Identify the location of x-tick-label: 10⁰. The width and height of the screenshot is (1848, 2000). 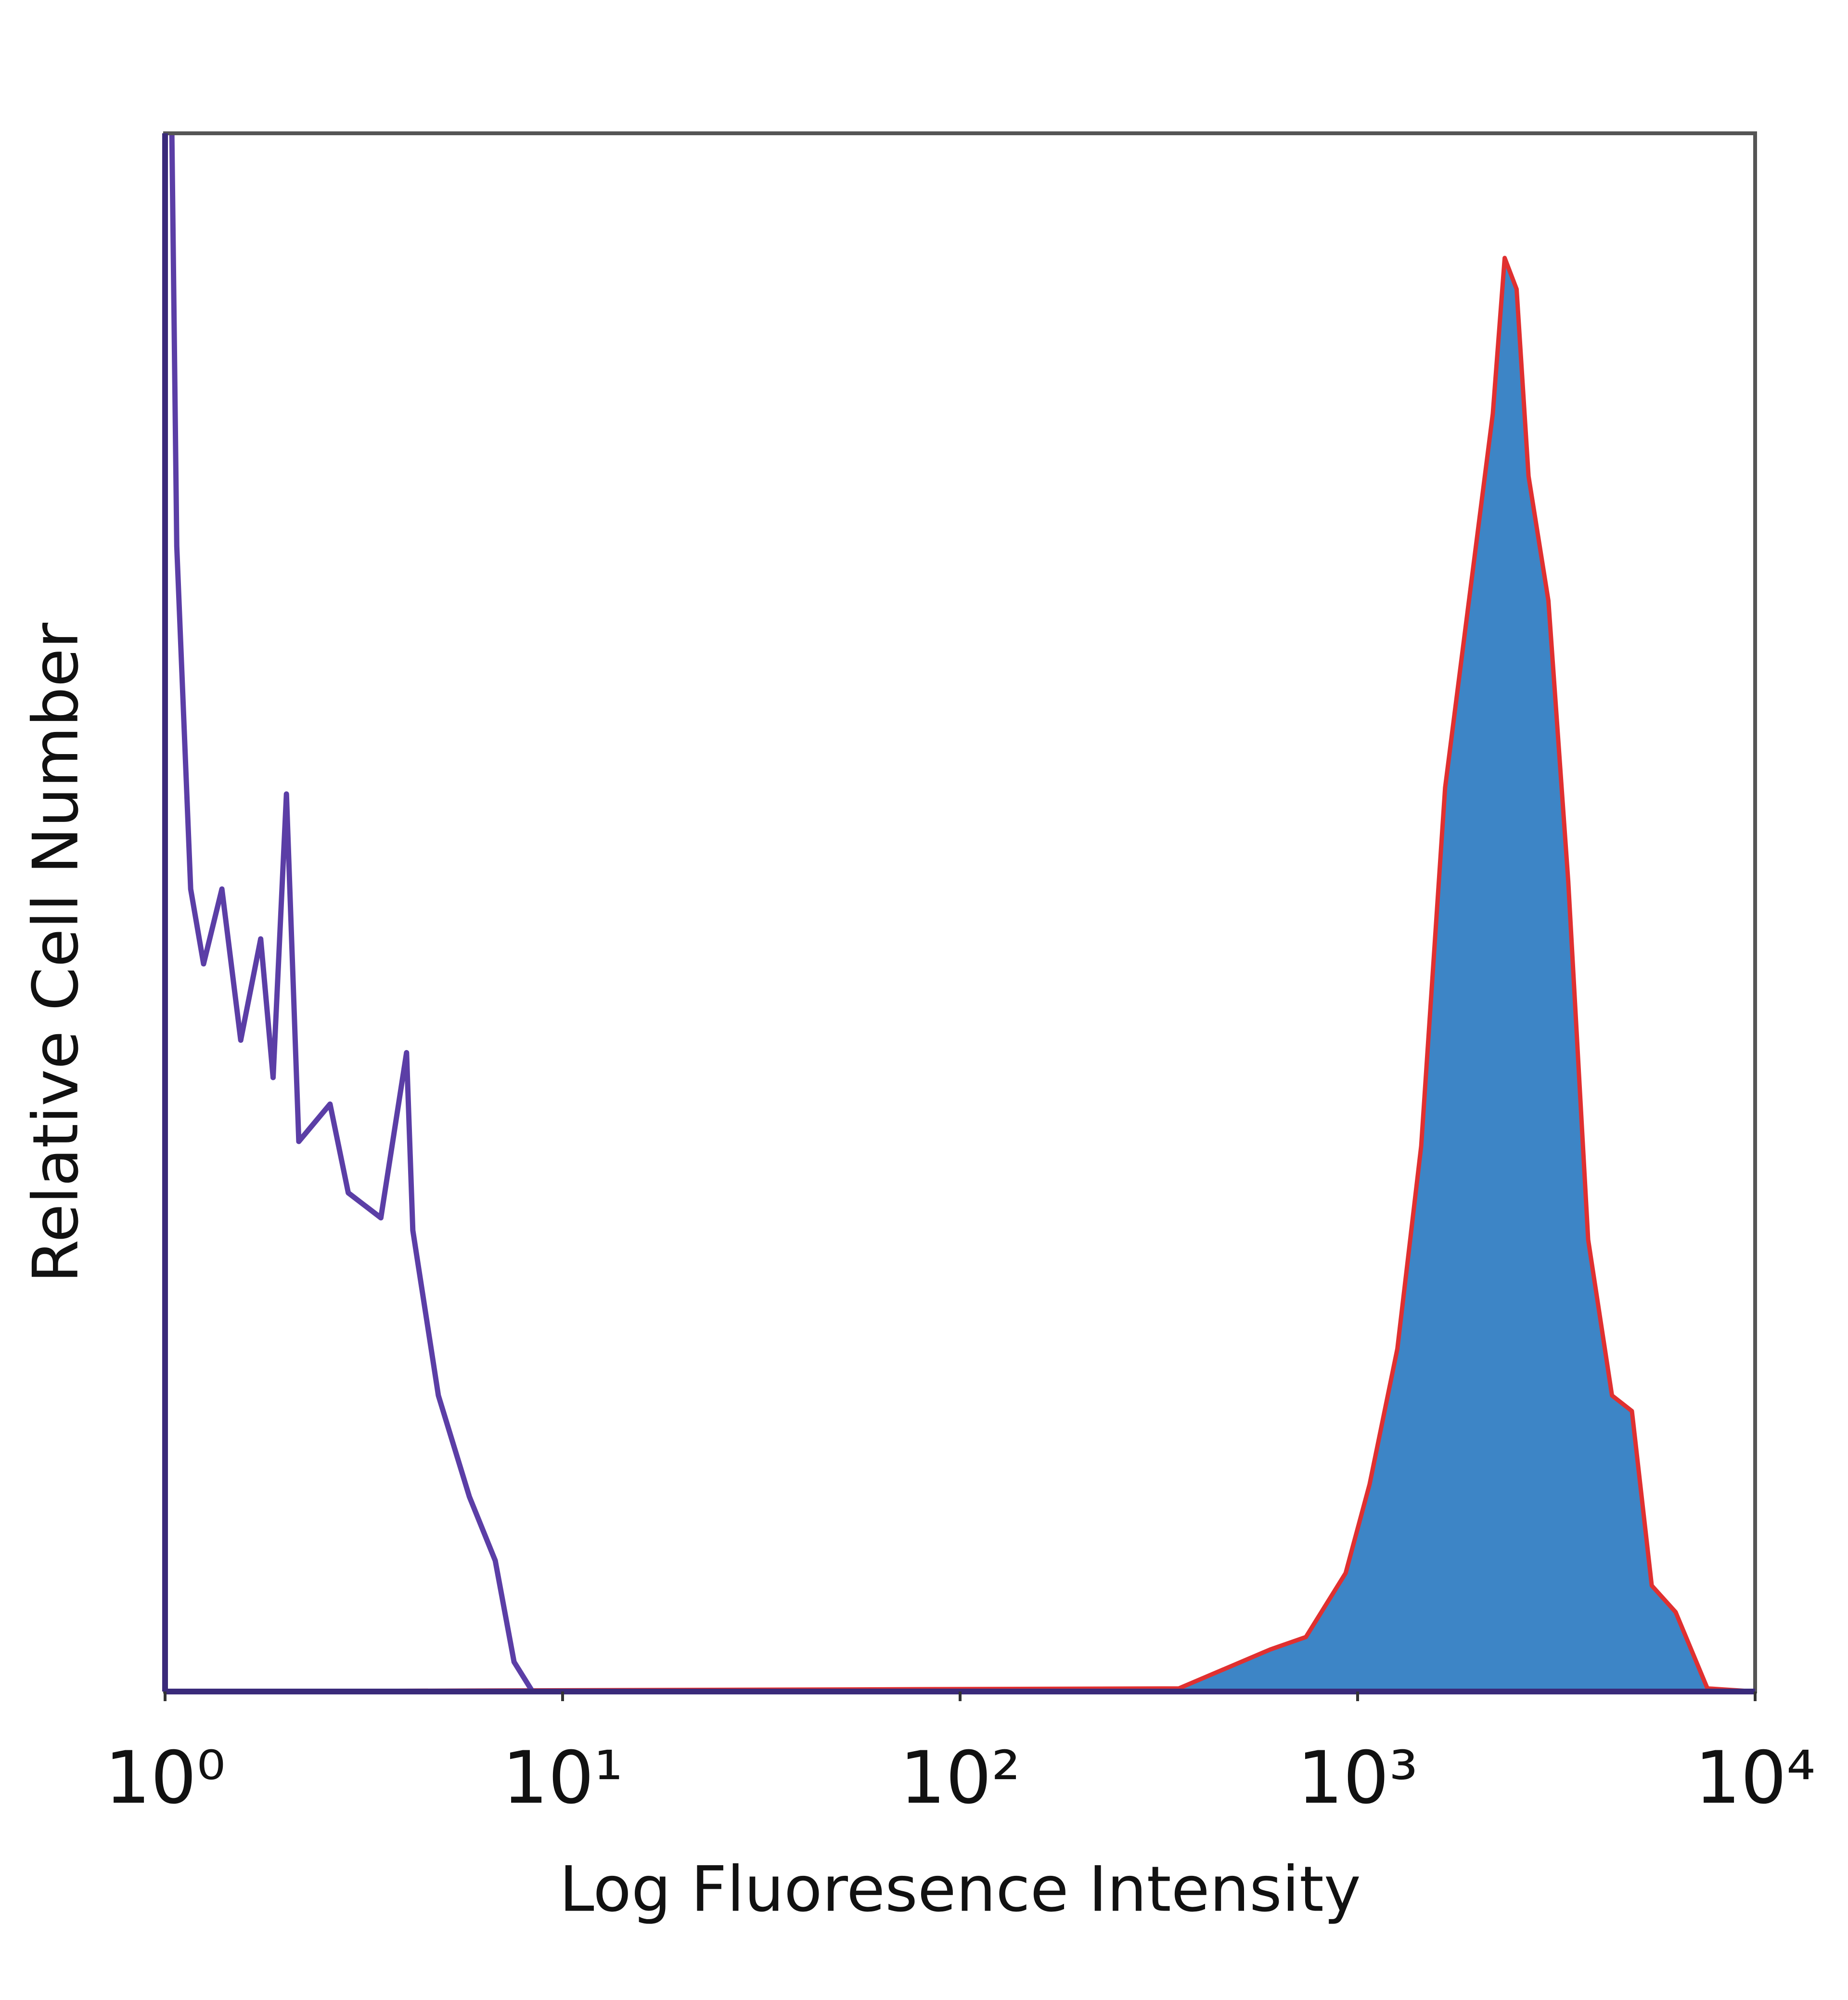
(164, 1778).